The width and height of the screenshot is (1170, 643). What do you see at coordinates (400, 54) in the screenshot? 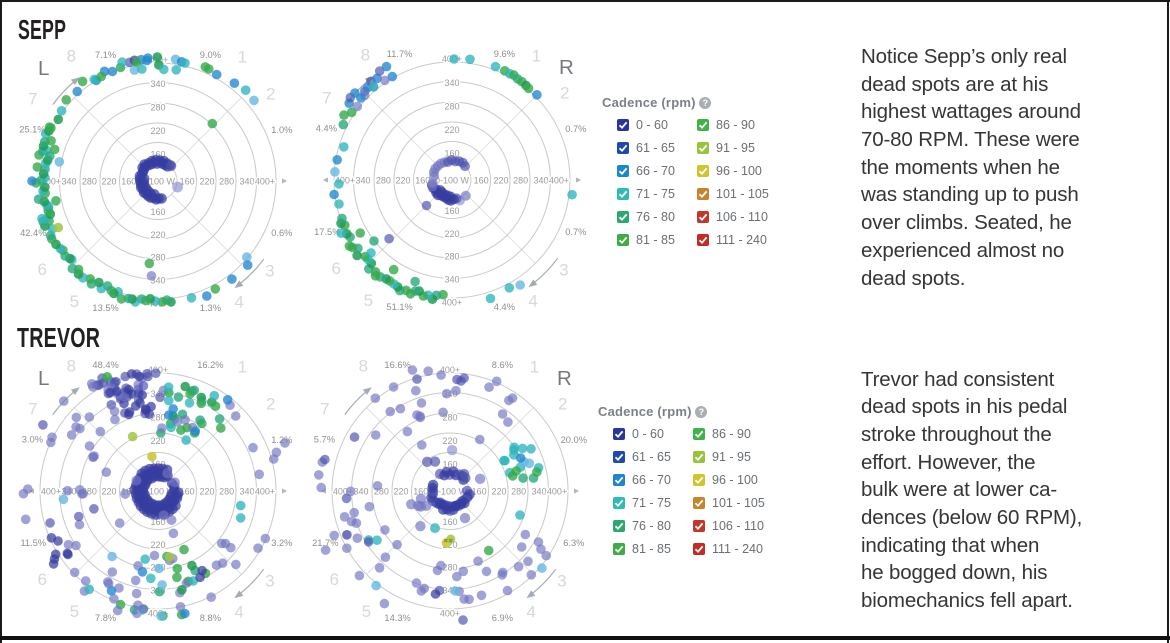
I see `svg-text: 11.7%` at bounding box center [400, 54].